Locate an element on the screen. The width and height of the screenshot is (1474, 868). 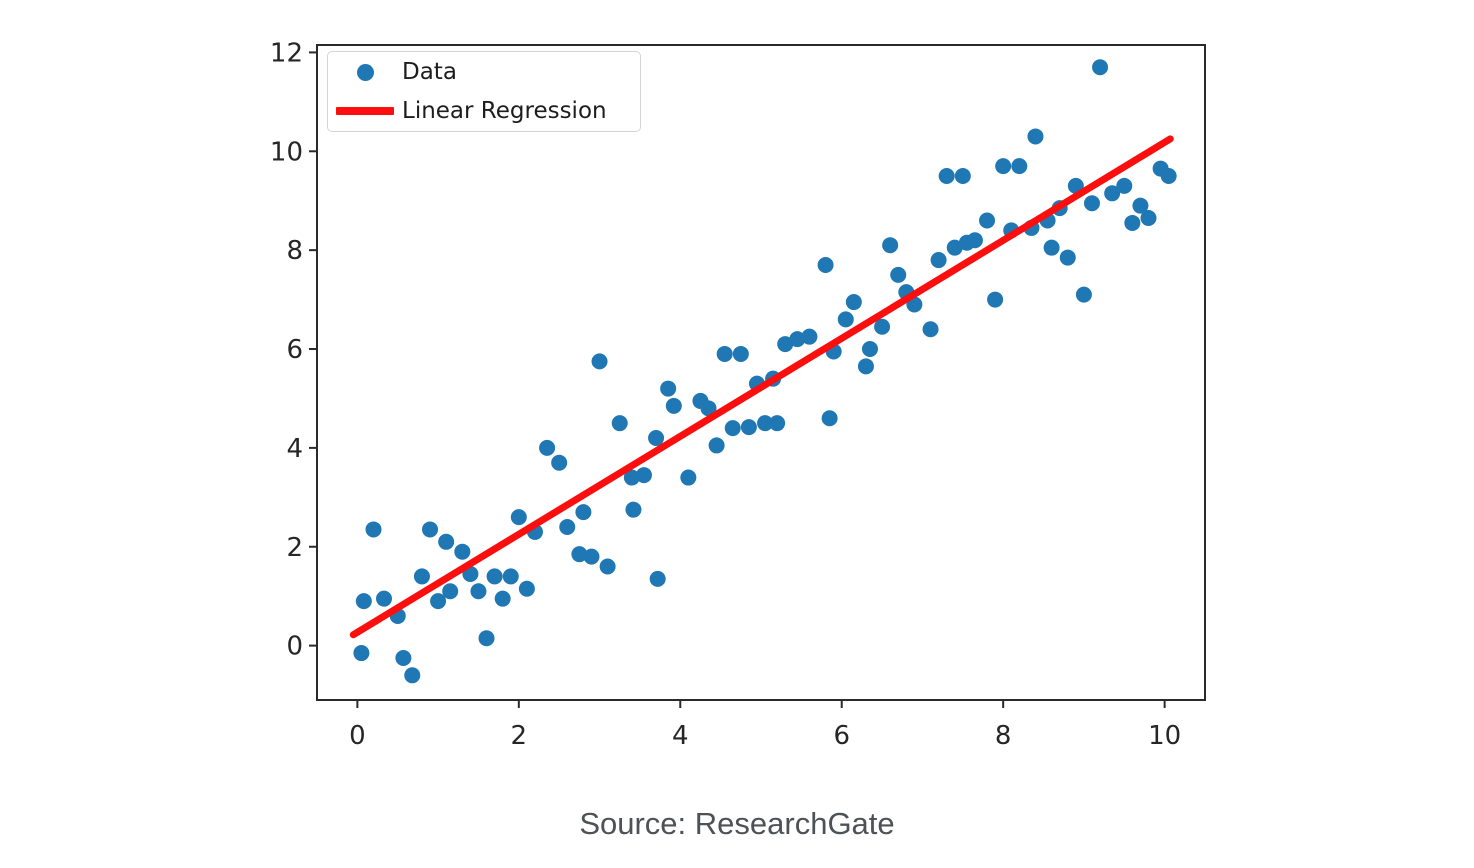
x-tick-label: 0 is located at coordinates (357, 736).